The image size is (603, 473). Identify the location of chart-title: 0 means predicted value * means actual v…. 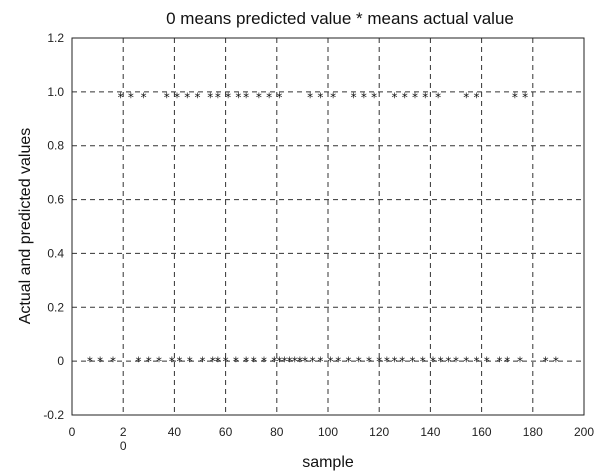
(340, 18).